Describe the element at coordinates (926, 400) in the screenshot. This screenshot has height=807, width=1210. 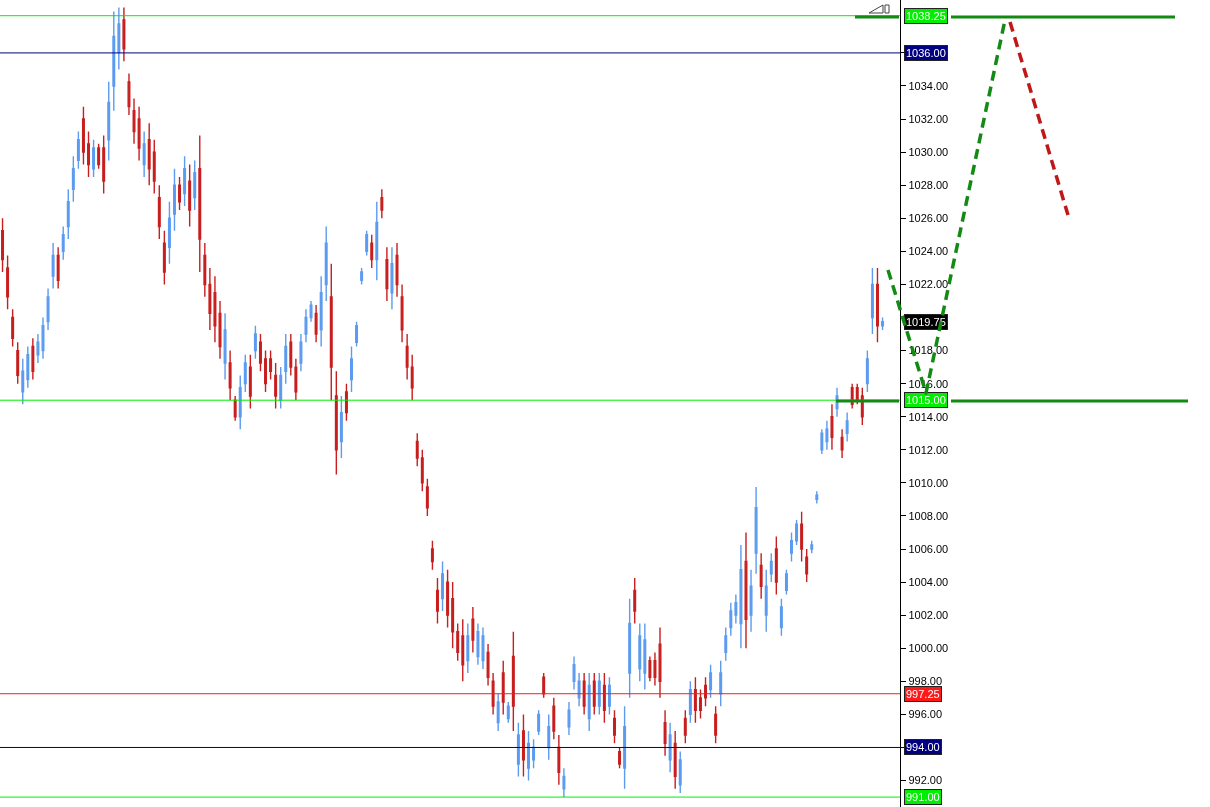
I see `ref-line-label: 1015.00` at that location.